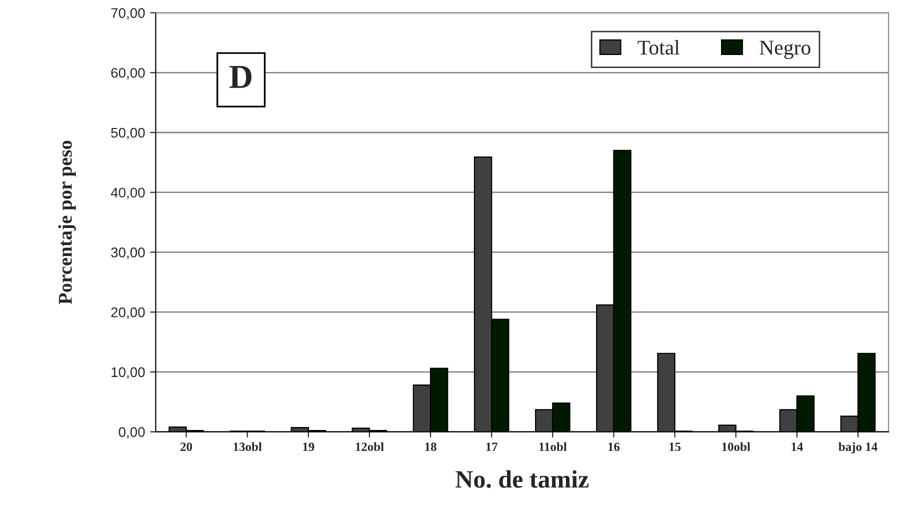  What do you see at coordinates (492, 446) in the screenshot?
I see `x-tick-label: 17` at bounding box center [492, 446].